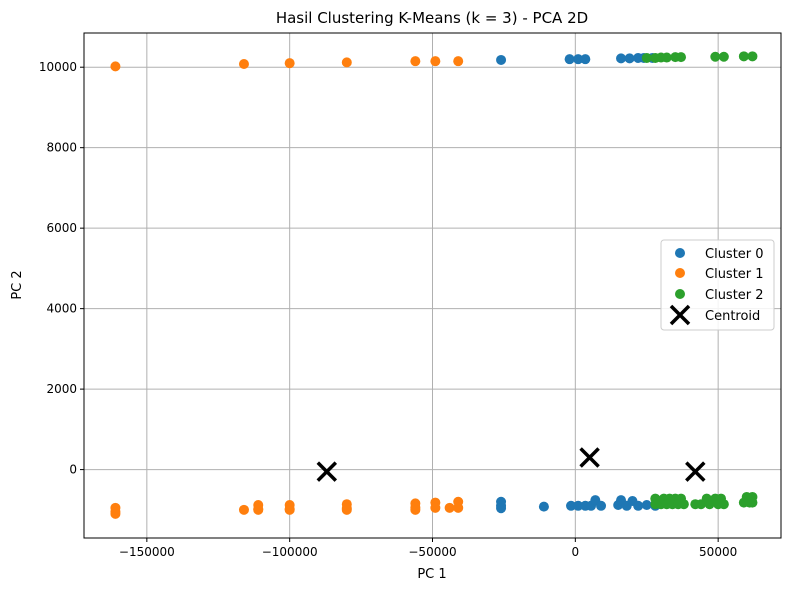 The image size is (790, 590). I want to click on centroid-markers, so click(511, 464).